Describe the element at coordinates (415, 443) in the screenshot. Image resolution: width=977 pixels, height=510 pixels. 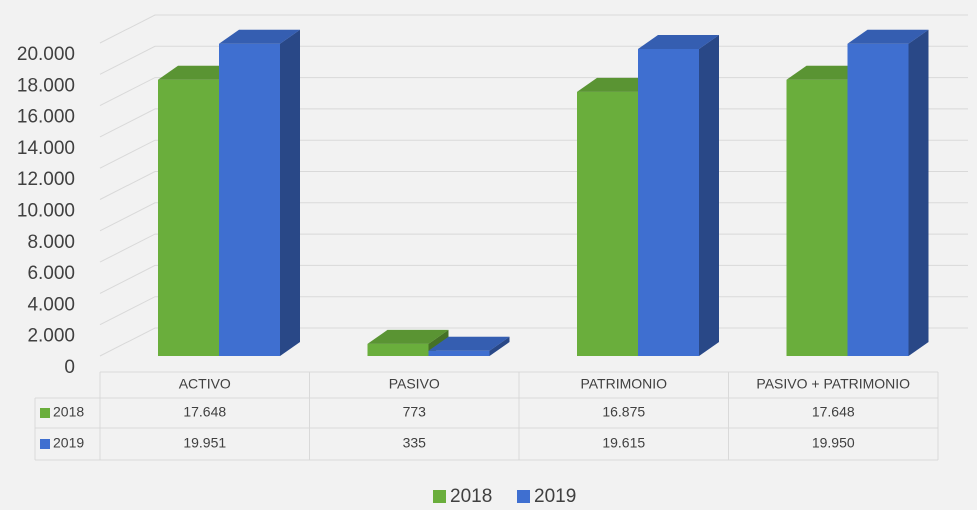
I see `table-cell: 335` at that location.